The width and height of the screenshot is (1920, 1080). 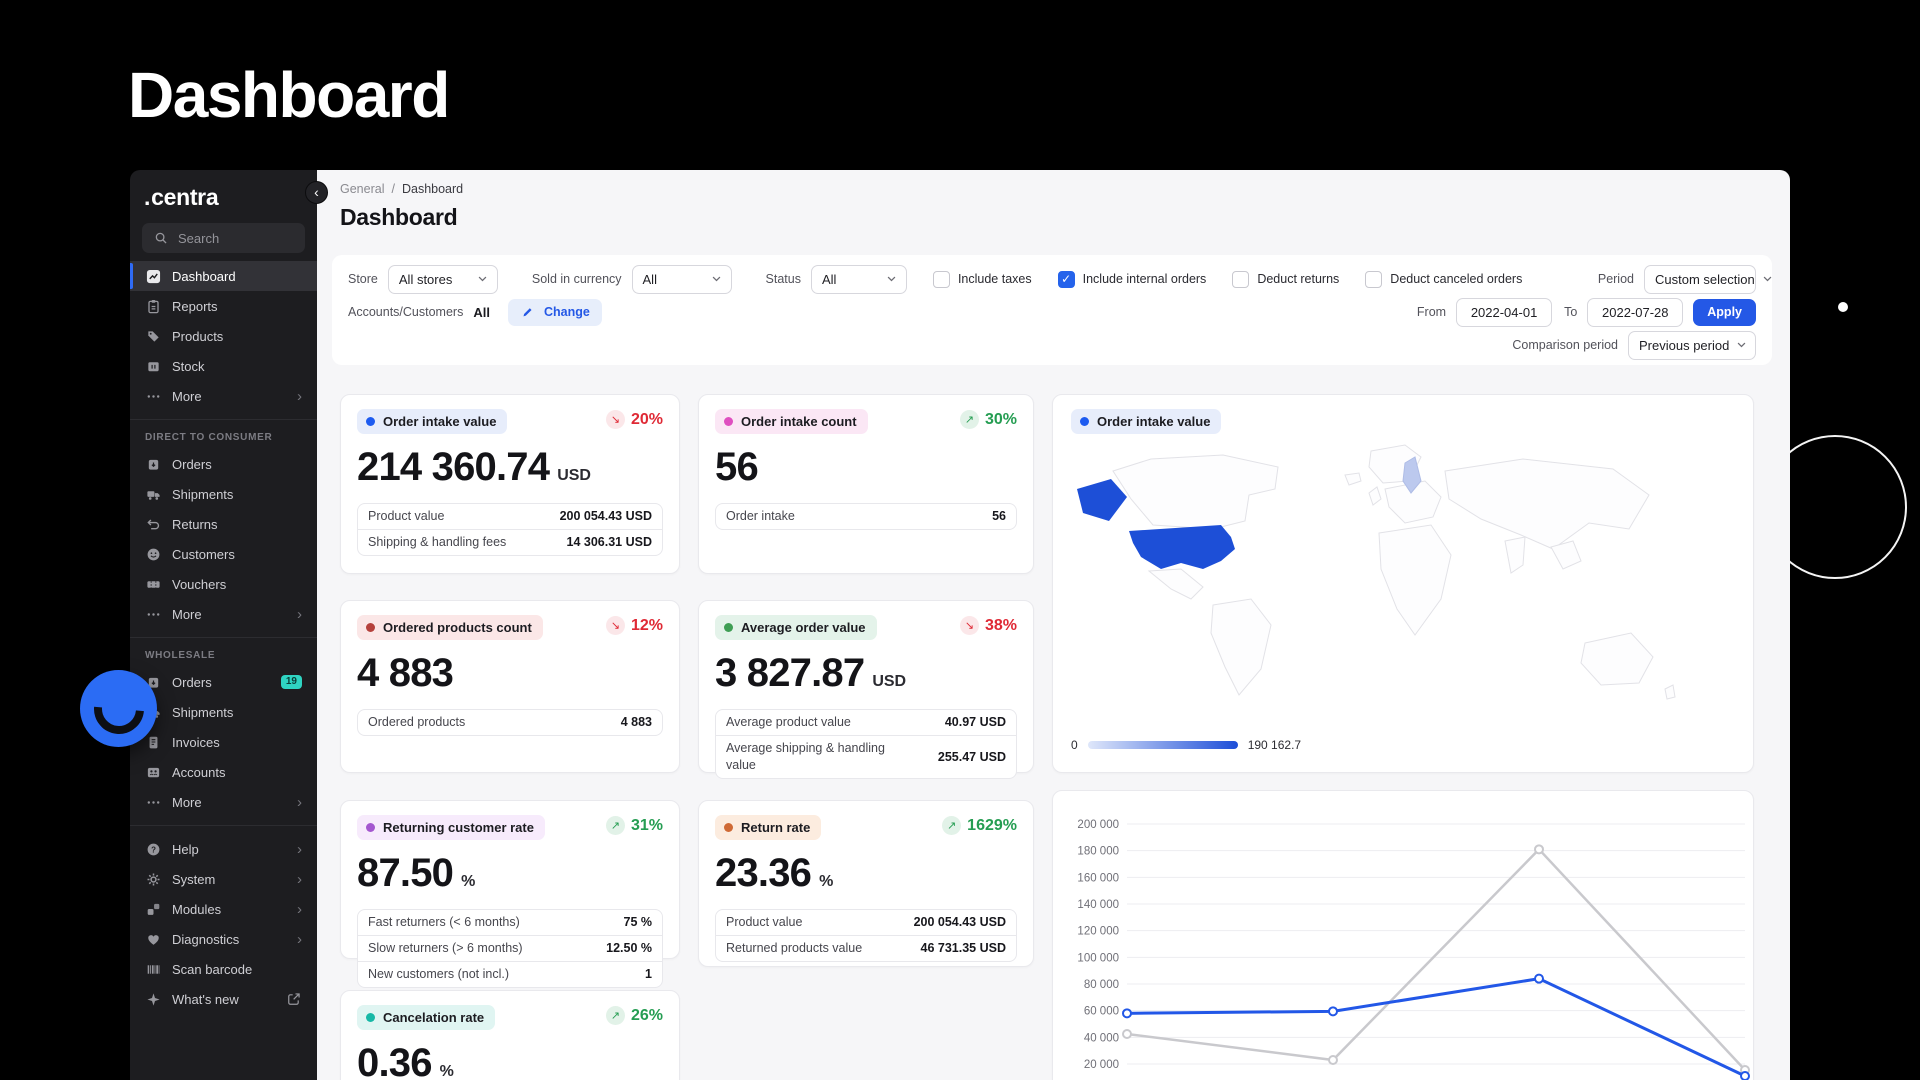 I want to click on from-date-input: 2022-04-01, so click(x=1504, y=312).